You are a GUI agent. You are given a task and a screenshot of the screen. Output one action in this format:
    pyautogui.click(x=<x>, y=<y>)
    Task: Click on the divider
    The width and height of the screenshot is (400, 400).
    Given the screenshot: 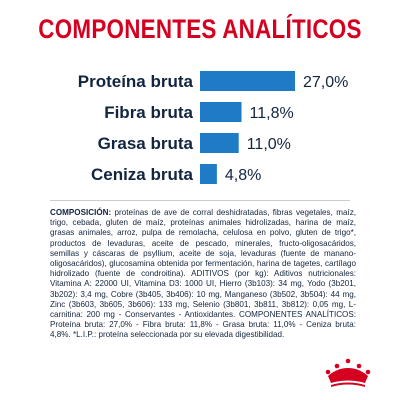 What is the action you would take?
    pyautogui.click(x=200, y=200)
    